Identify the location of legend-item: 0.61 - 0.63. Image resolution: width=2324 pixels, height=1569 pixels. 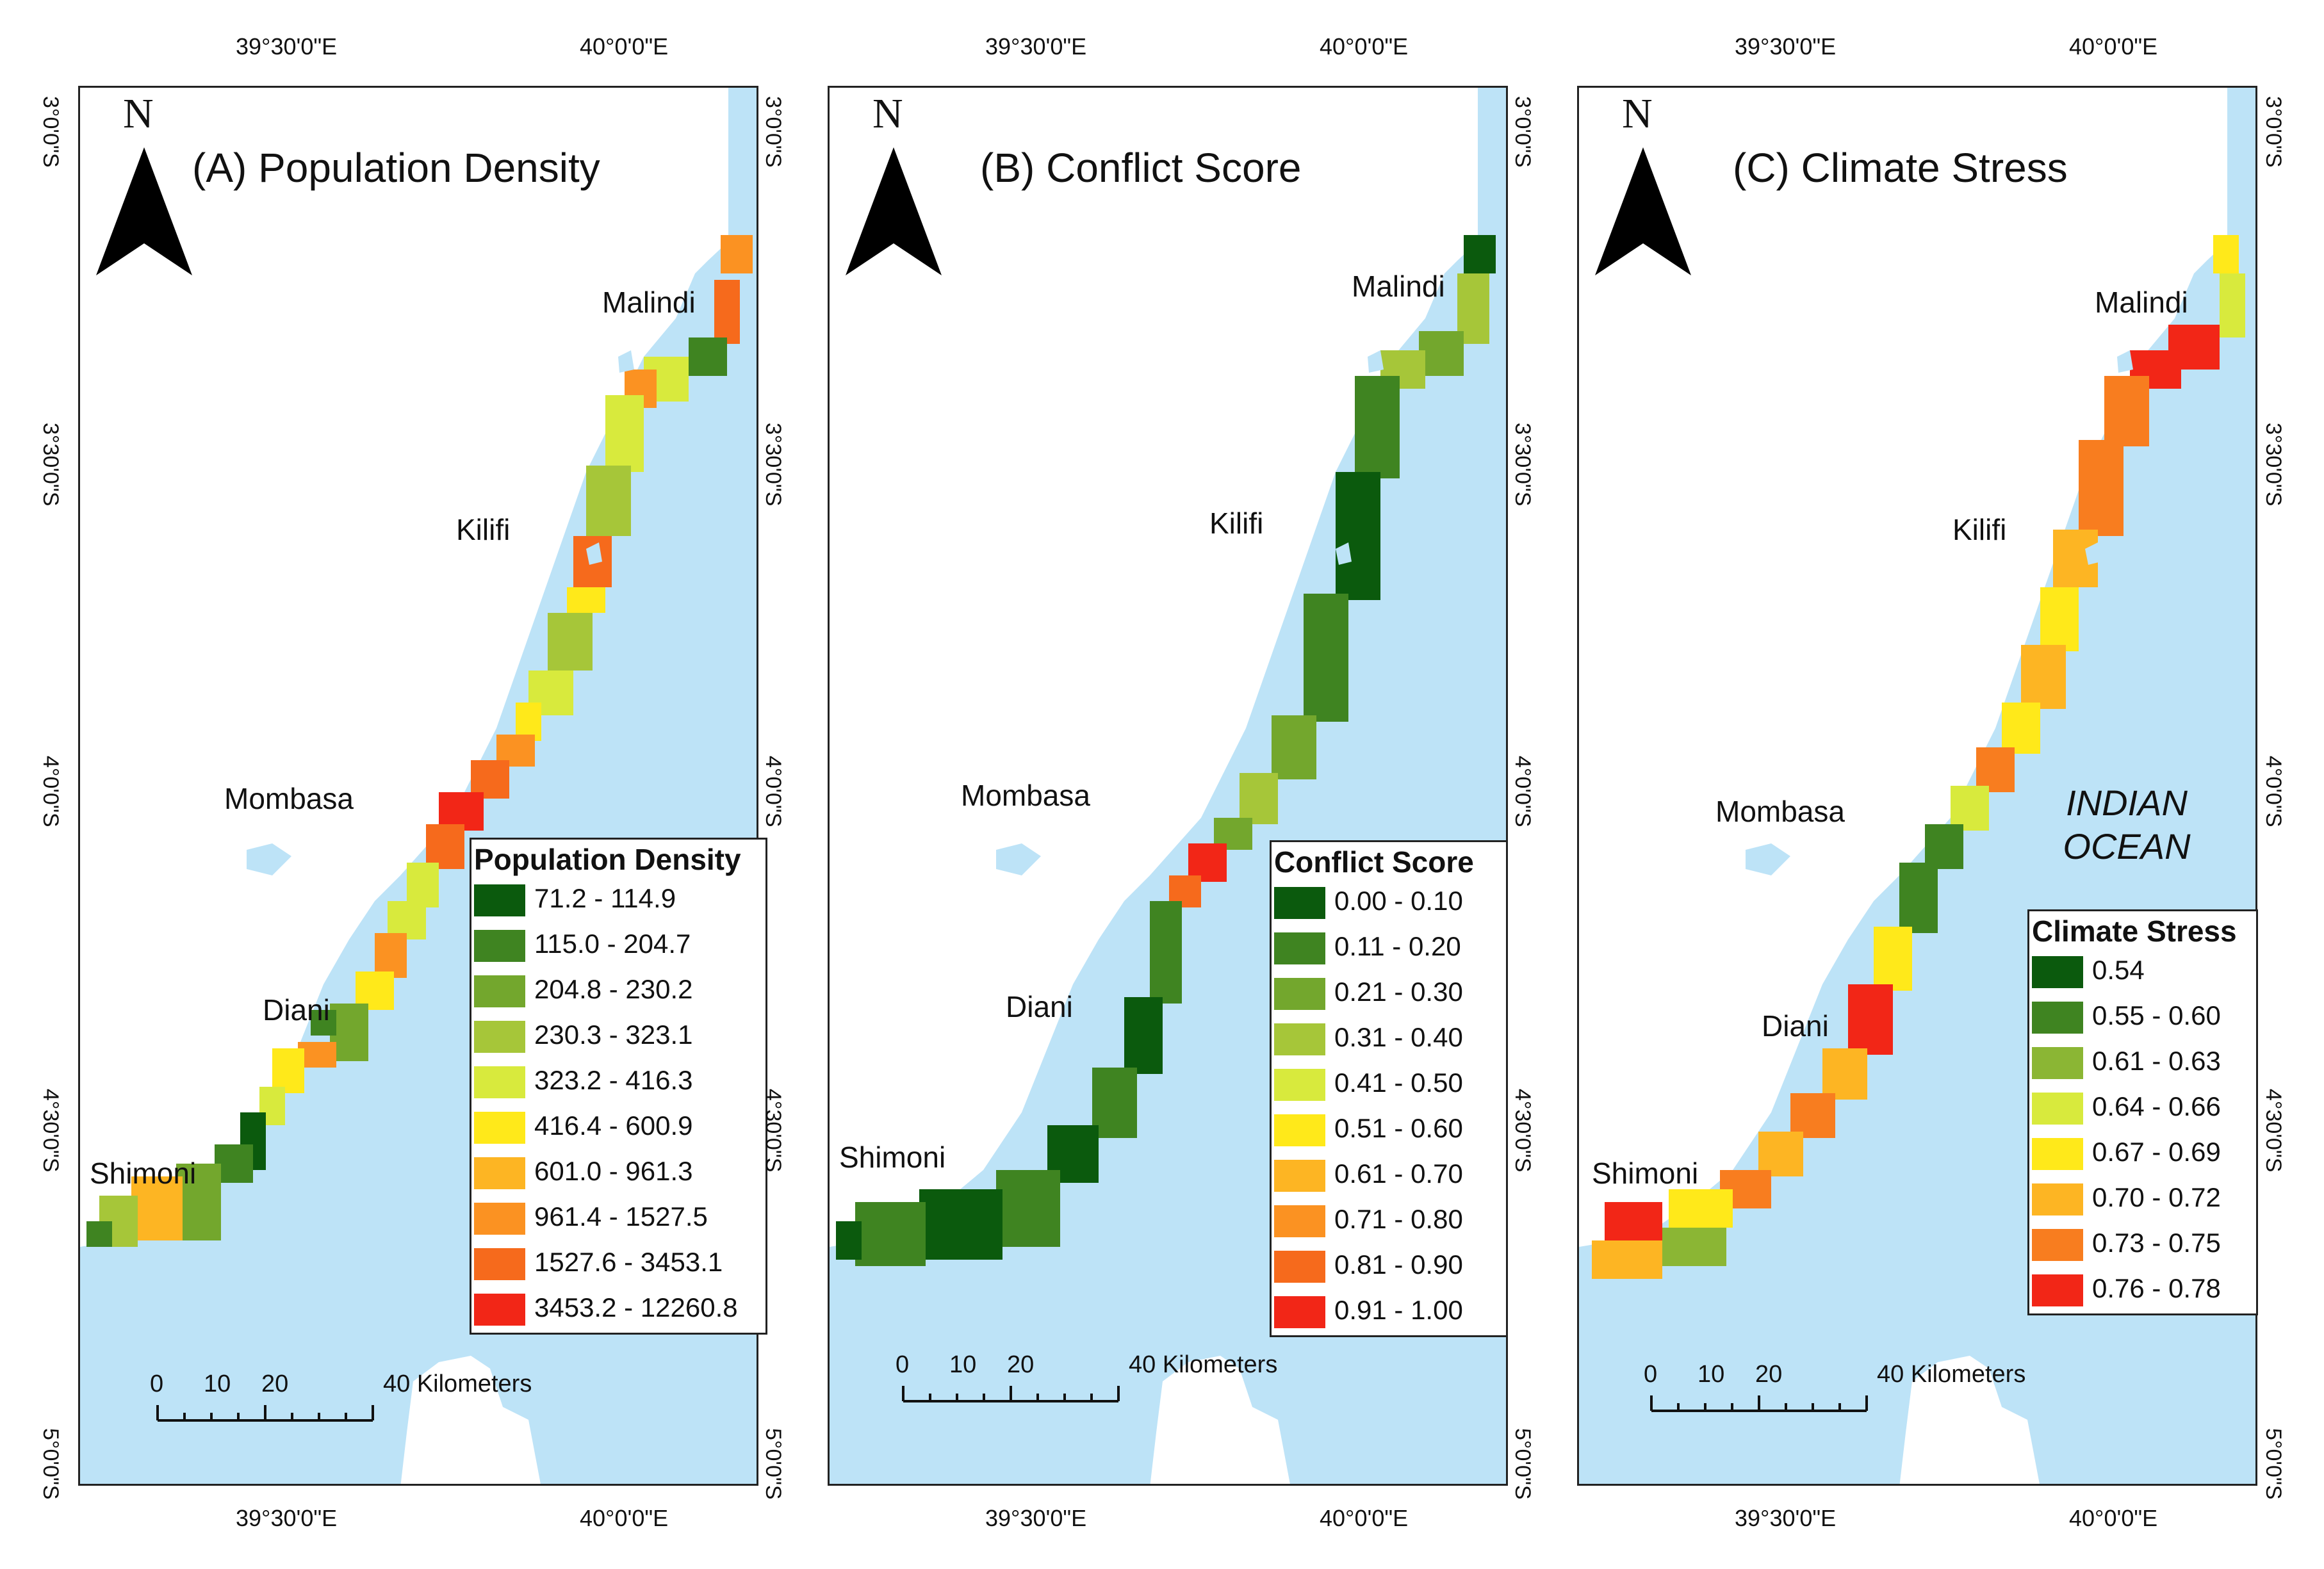
(2142, 1063).